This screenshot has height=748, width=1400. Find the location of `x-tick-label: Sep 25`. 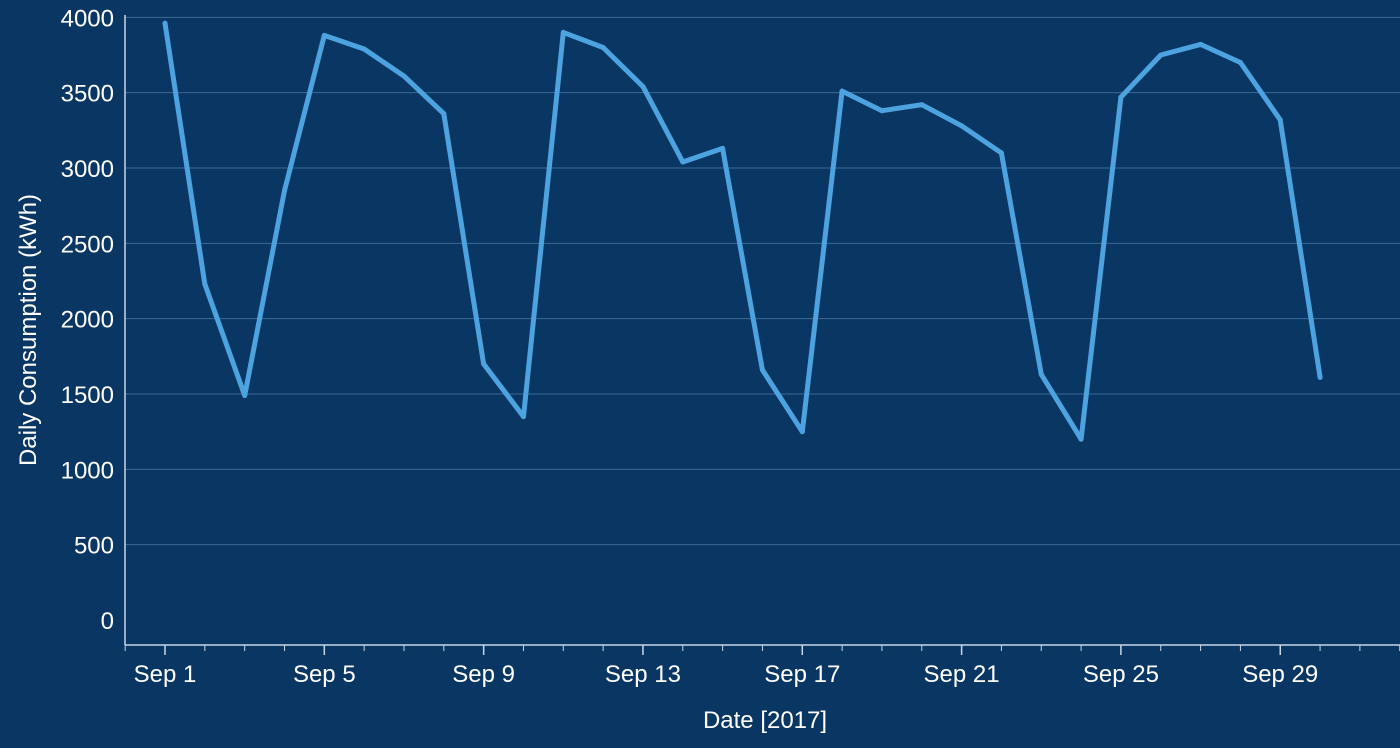

x-tick-label: Sep 25 is located at coordinates (1121, 674).